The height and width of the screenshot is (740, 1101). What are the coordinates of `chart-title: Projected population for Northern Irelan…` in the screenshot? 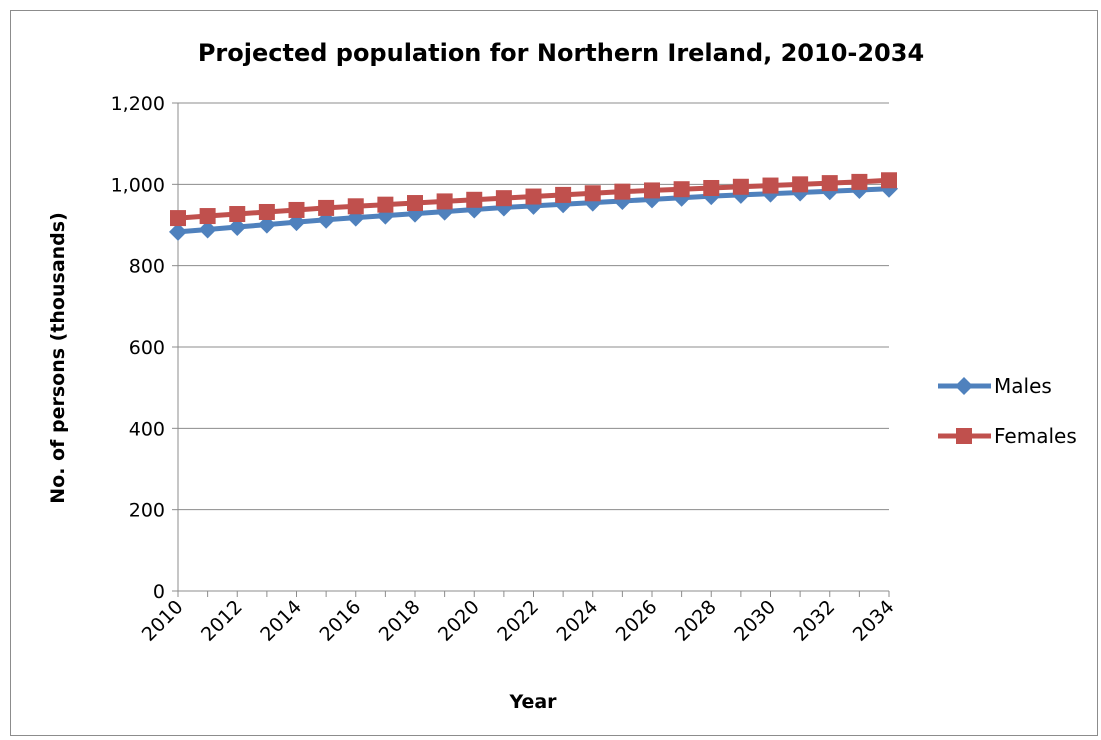 It's located at (561, 53).